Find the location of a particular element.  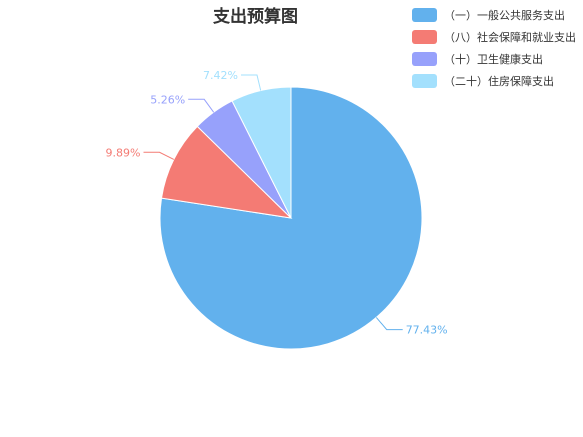

legend-swatch-general-public-services is located at coordinates (424, 15).